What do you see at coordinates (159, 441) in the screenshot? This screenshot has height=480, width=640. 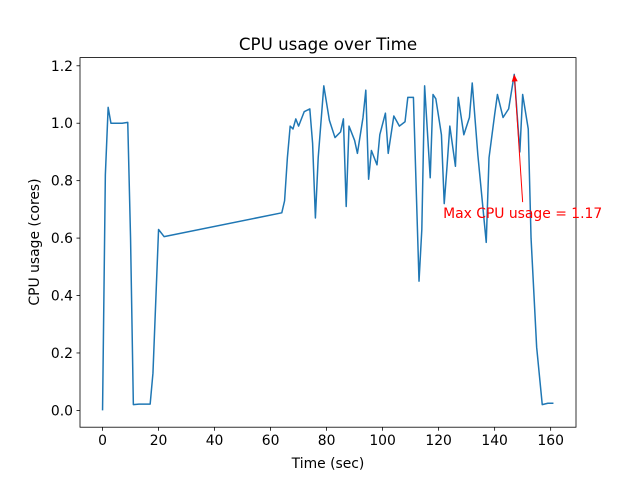 I see `x-tick-label: 20` at bounding box center [159, 441].